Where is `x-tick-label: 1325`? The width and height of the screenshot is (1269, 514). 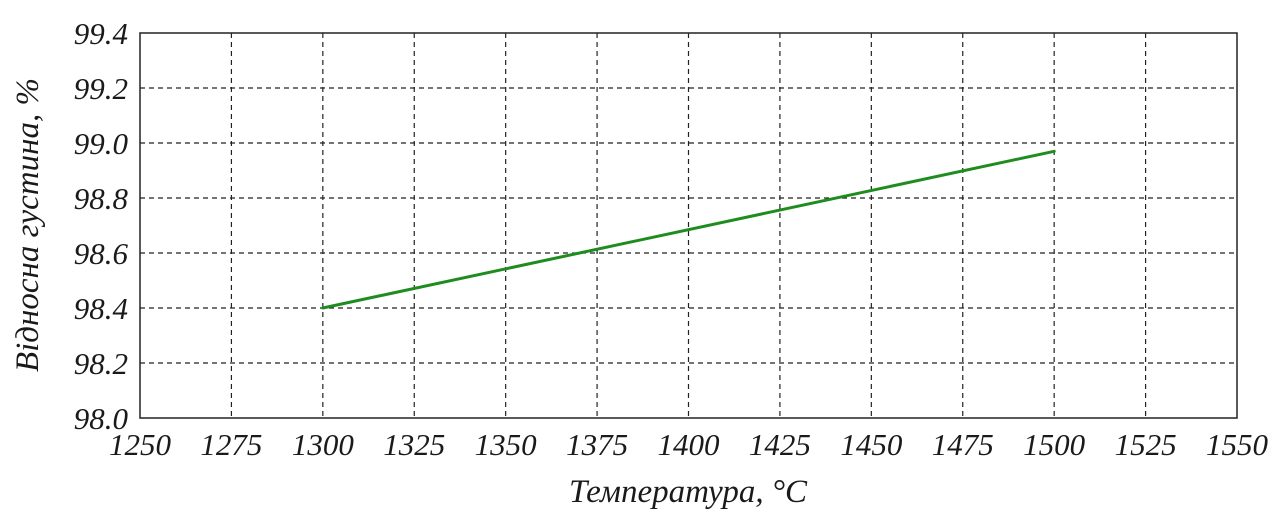 x-tick-label: 1325 is located at coordinates (414, 444).